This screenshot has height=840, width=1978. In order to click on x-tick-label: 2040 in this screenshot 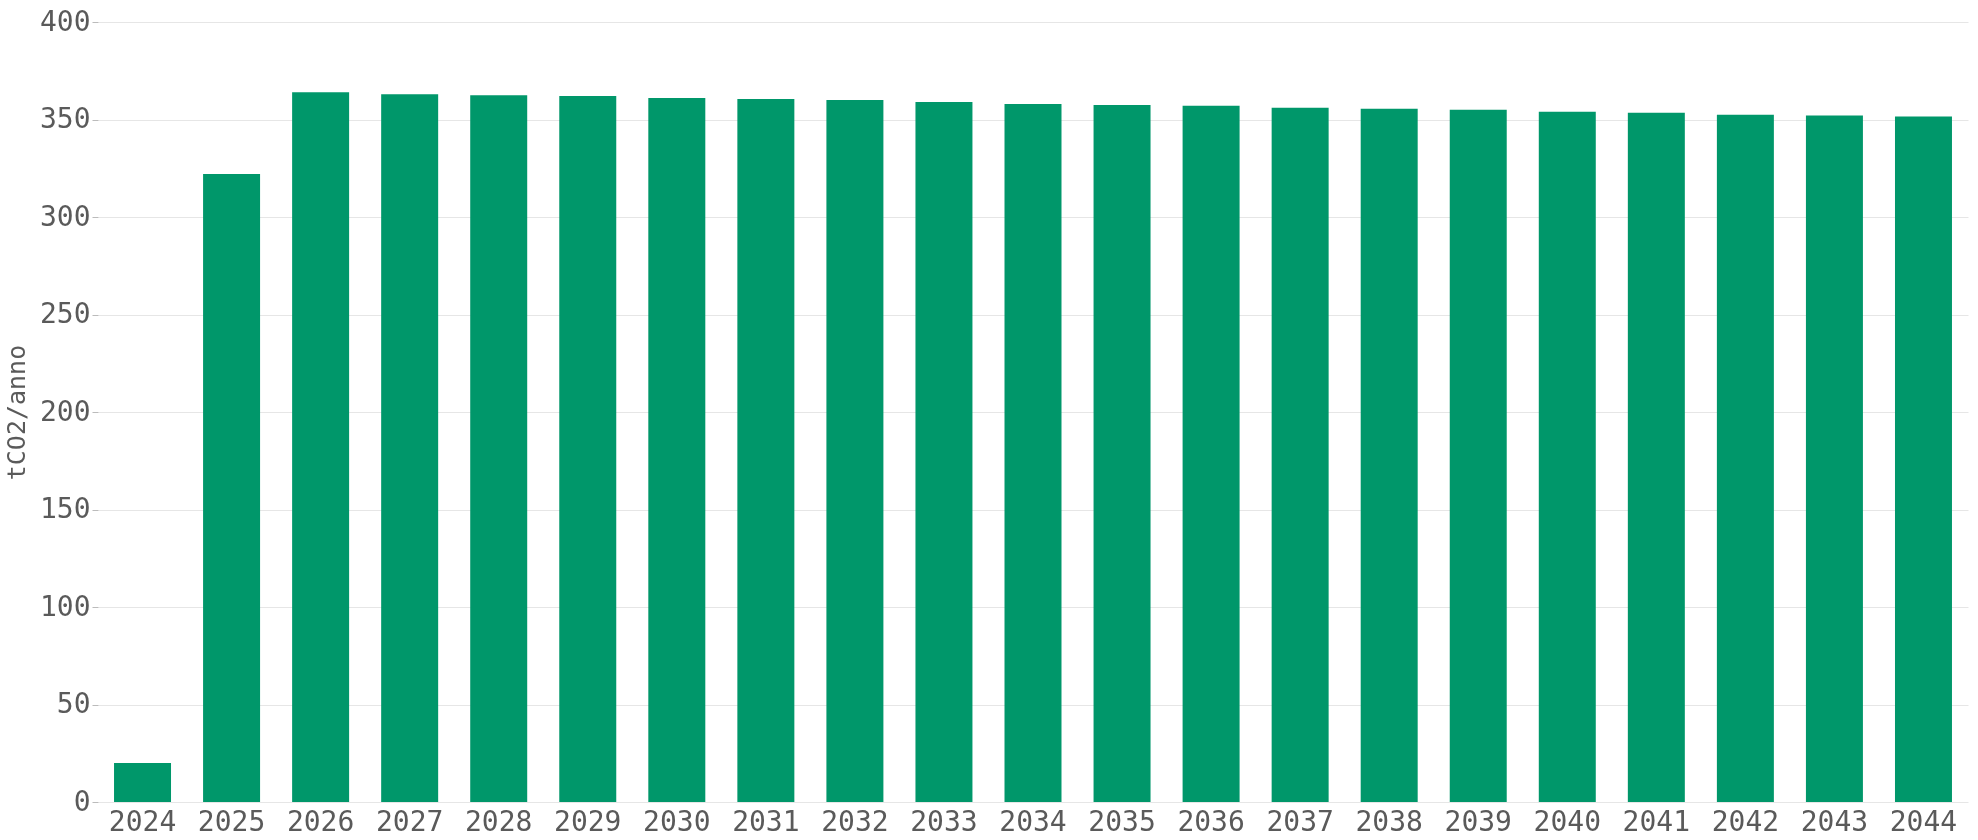, I will do `click(1567, 821)`.